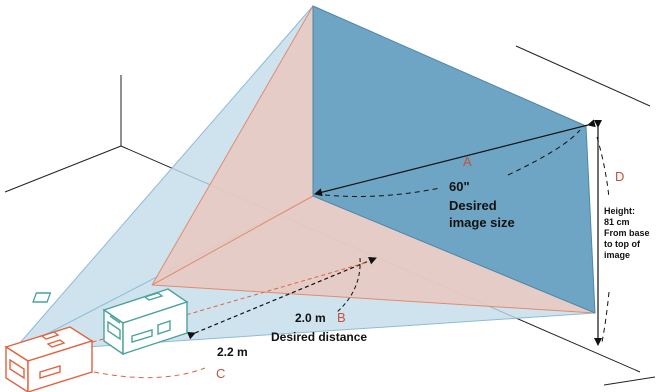 The image size is (659, 392). Describe the element at coordinates (603, 239) in the screenshot. I see `height-dashed-arc` at that location.